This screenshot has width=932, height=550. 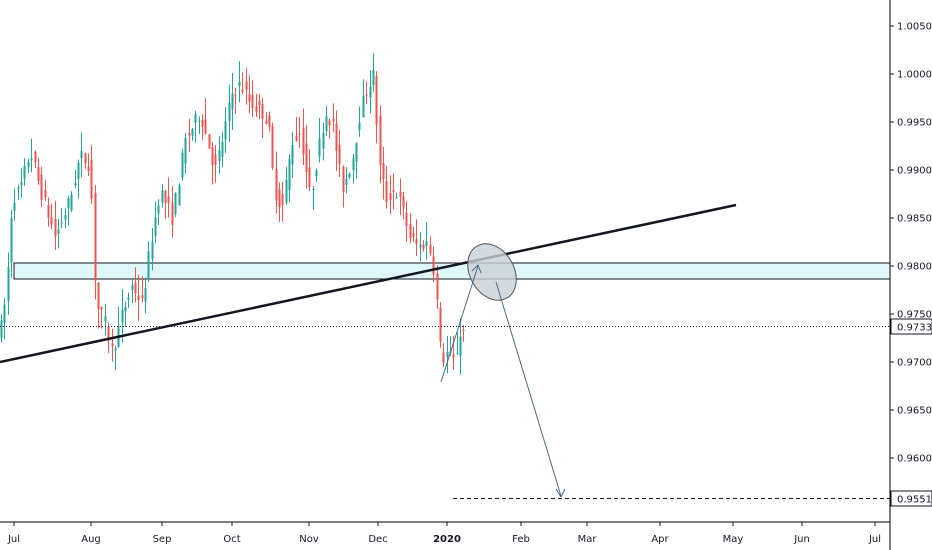 I want to click on x-tick-label: Feb, so click(x=521, y=539).